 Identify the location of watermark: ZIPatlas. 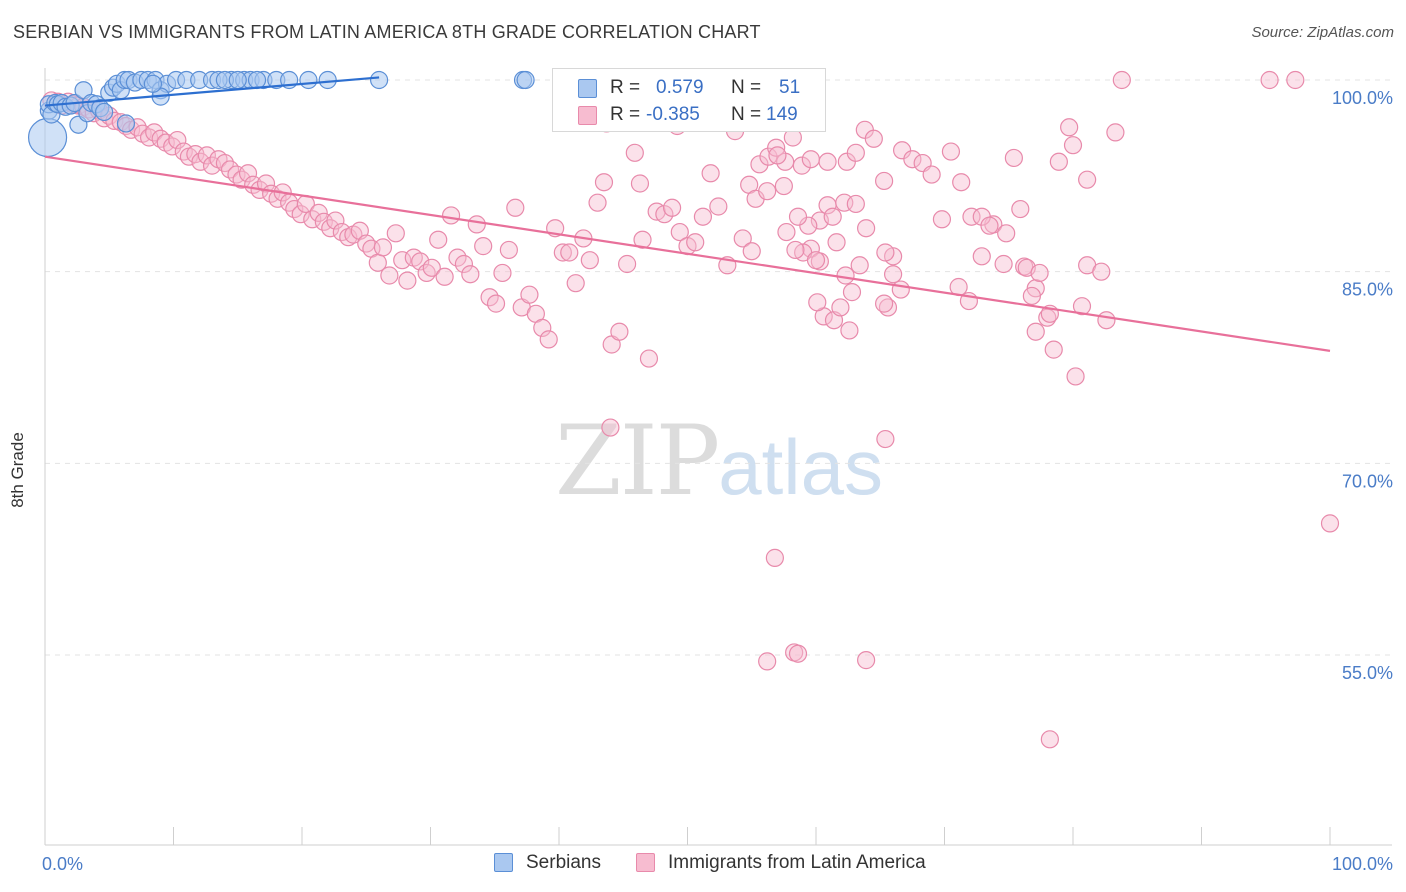
(719, 461).